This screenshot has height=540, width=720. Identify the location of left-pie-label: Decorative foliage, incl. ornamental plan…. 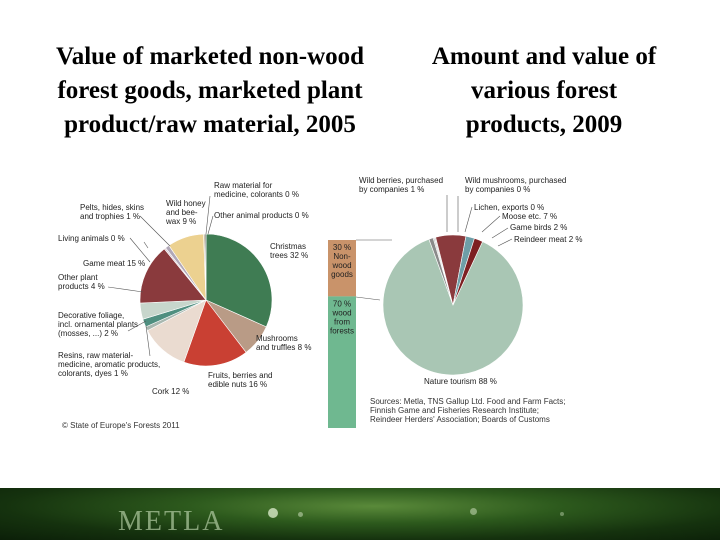
(98, 324).